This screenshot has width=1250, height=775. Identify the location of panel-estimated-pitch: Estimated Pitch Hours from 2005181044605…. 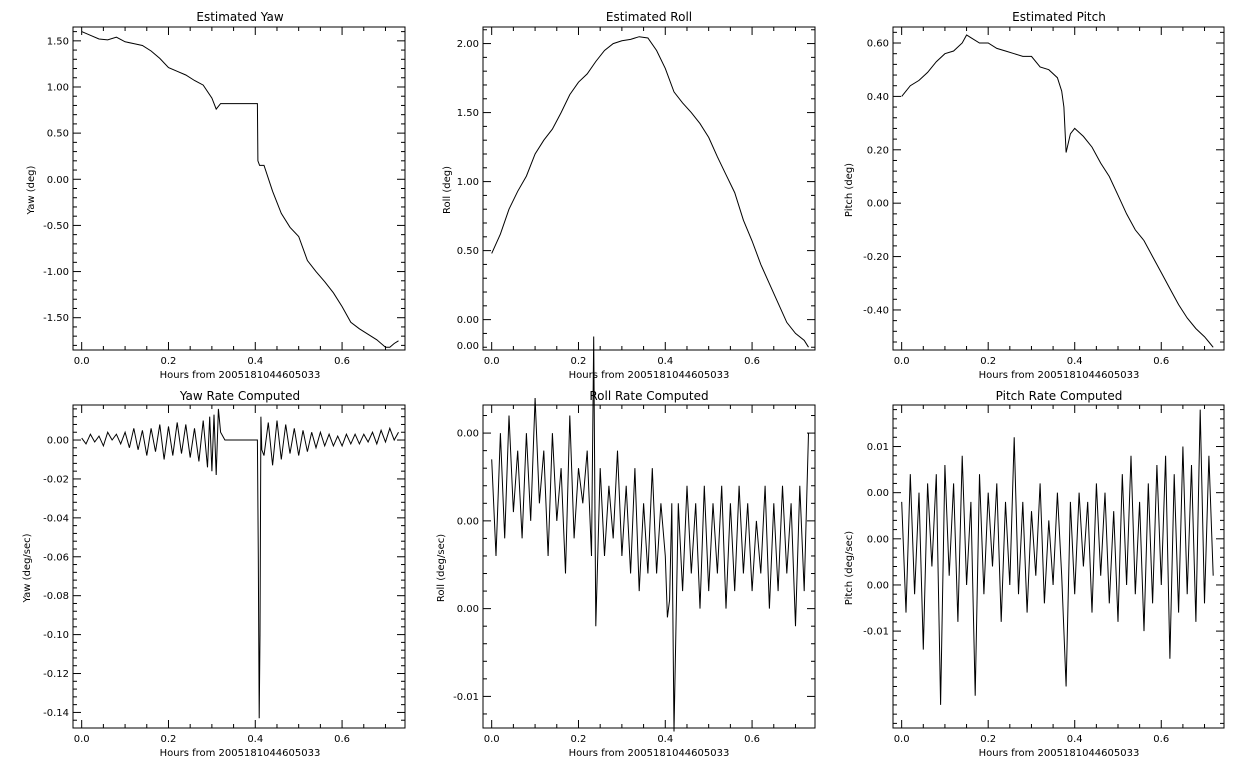
(991, 195).